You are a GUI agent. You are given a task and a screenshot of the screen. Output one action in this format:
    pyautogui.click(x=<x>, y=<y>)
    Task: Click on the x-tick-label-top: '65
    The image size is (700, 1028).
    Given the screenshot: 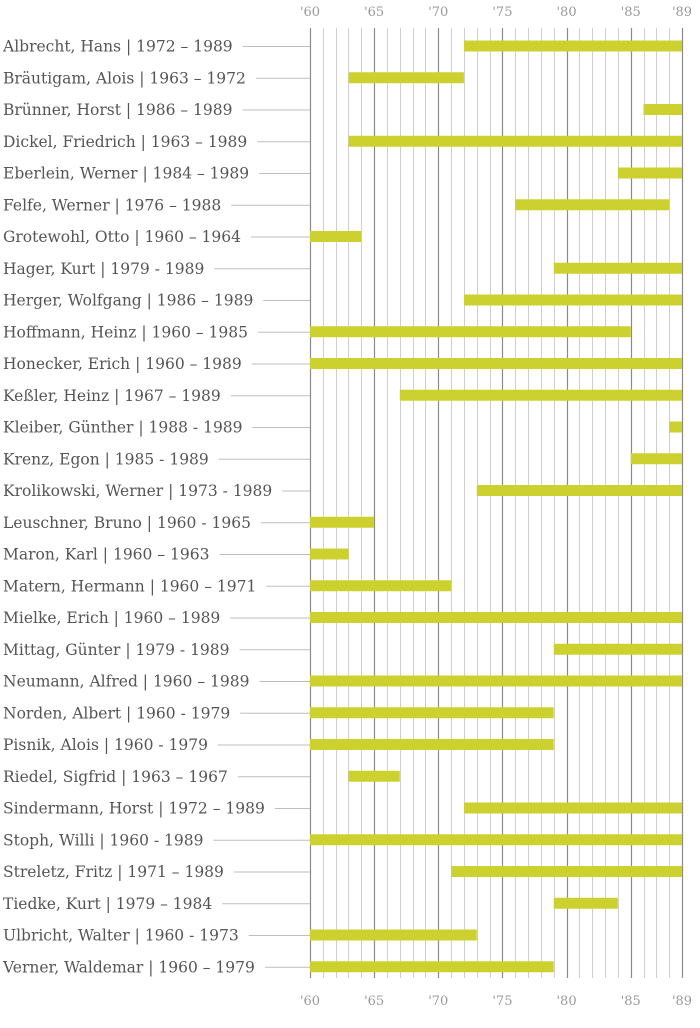 What is the action you would take?
    pyautogui.click(x=374, y=12)
    